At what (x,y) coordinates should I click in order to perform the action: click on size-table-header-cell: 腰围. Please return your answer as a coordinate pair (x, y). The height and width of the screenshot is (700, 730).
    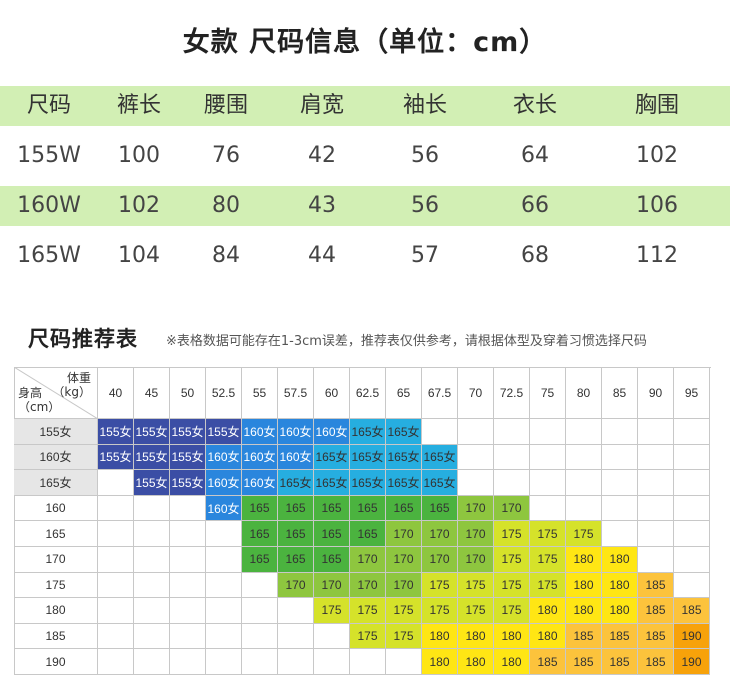
    Looking at the image, I should click on (225, 105).